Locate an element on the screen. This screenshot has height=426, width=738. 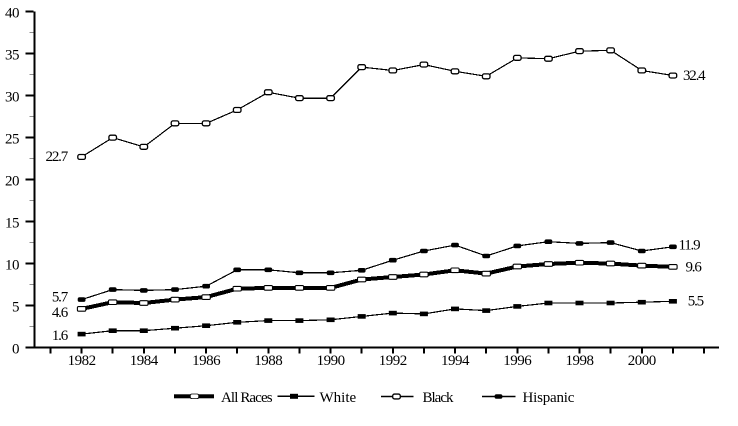
svg-text: 5 is located at coordinates (15, 308).